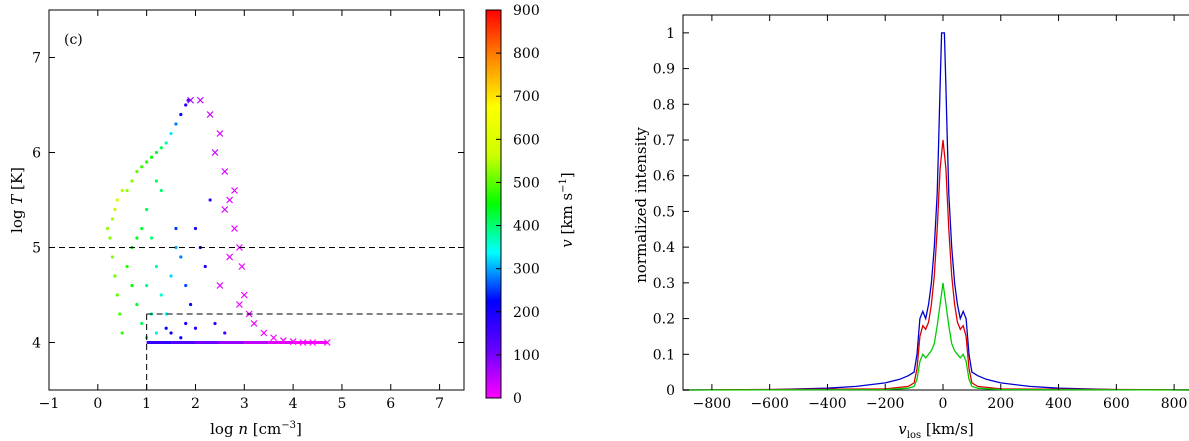  I want to click on y-tick-label: 0.7, so click(664, 141).